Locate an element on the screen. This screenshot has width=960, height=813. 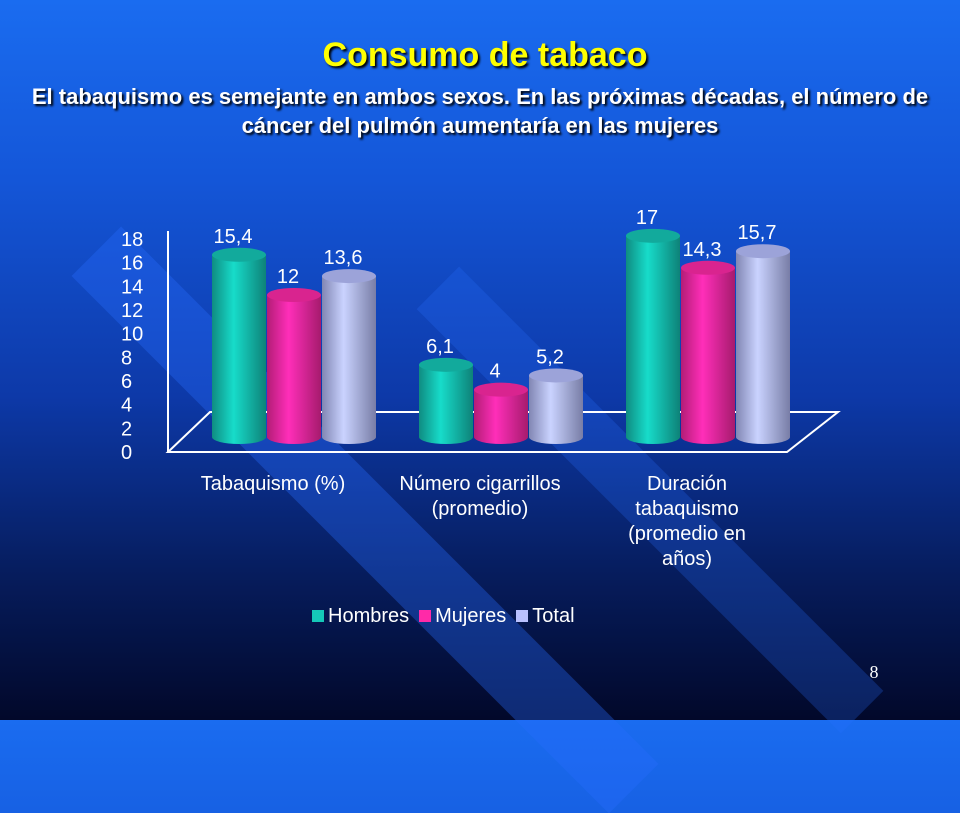
legend-item-hombres: Hombres is located at coordinates (360, 616).